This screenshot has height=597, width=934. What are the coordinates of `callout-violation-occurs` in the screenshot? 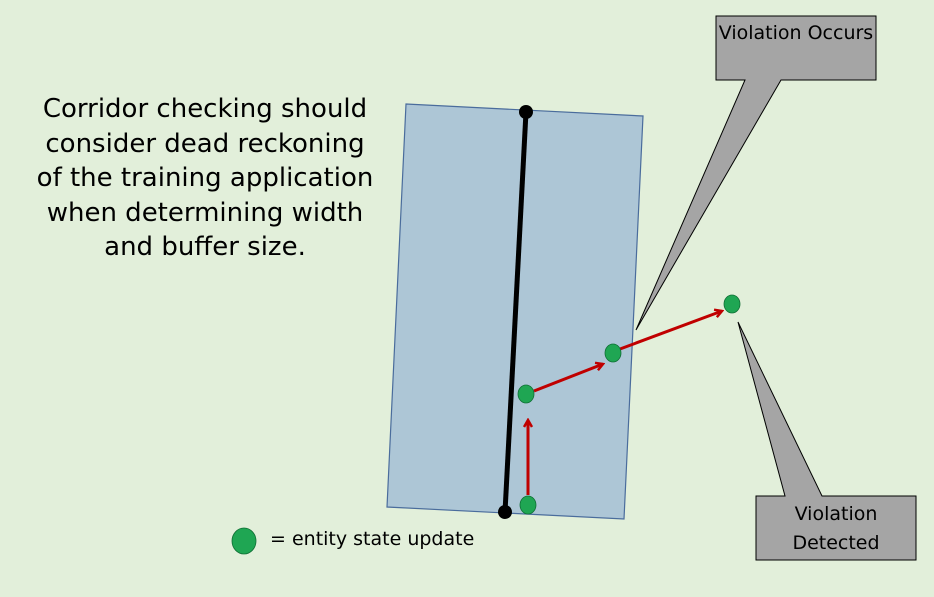 It's located at (756, 173).